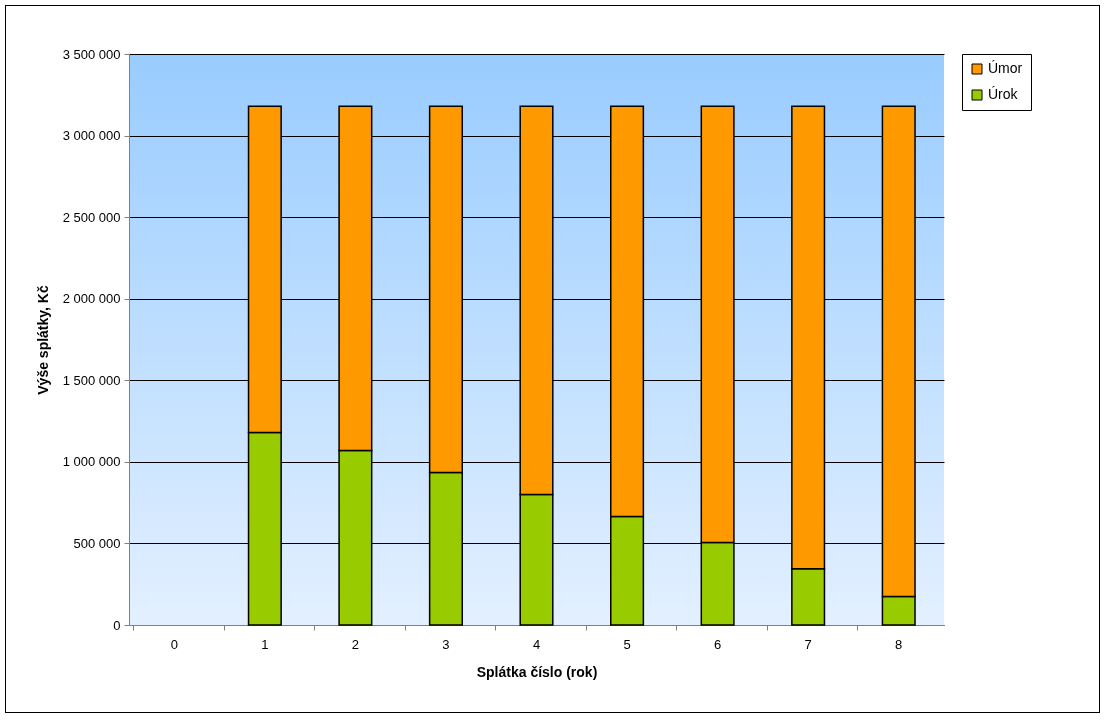 Image resolution: width=1107 pixels, height=720 pixels. I want to click on x-tick-label: 1, so click(265, 644).